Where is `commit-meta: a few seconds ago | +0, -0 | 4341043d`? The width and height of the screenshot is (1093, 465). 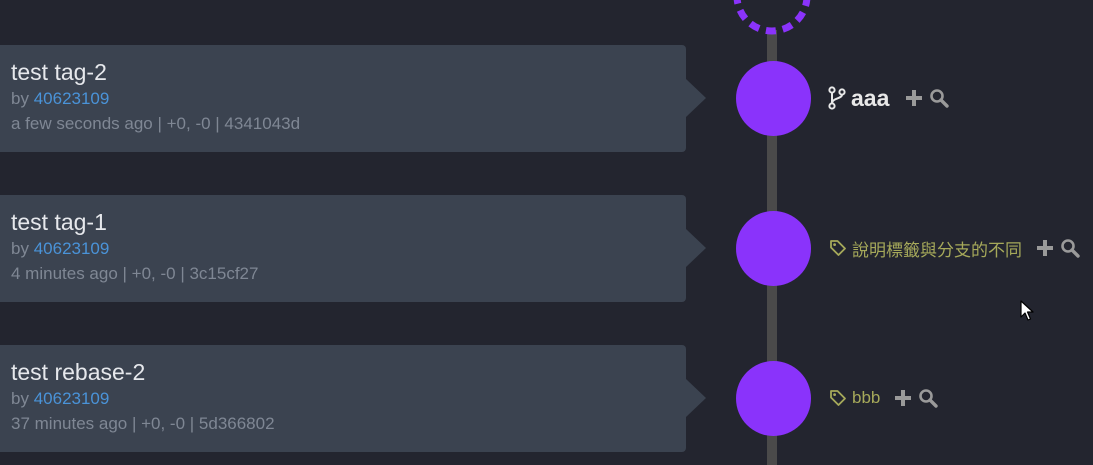 commit-meta: a few seconds ago | +0, -0 | 4341043d is located at coordinates (156, 123).